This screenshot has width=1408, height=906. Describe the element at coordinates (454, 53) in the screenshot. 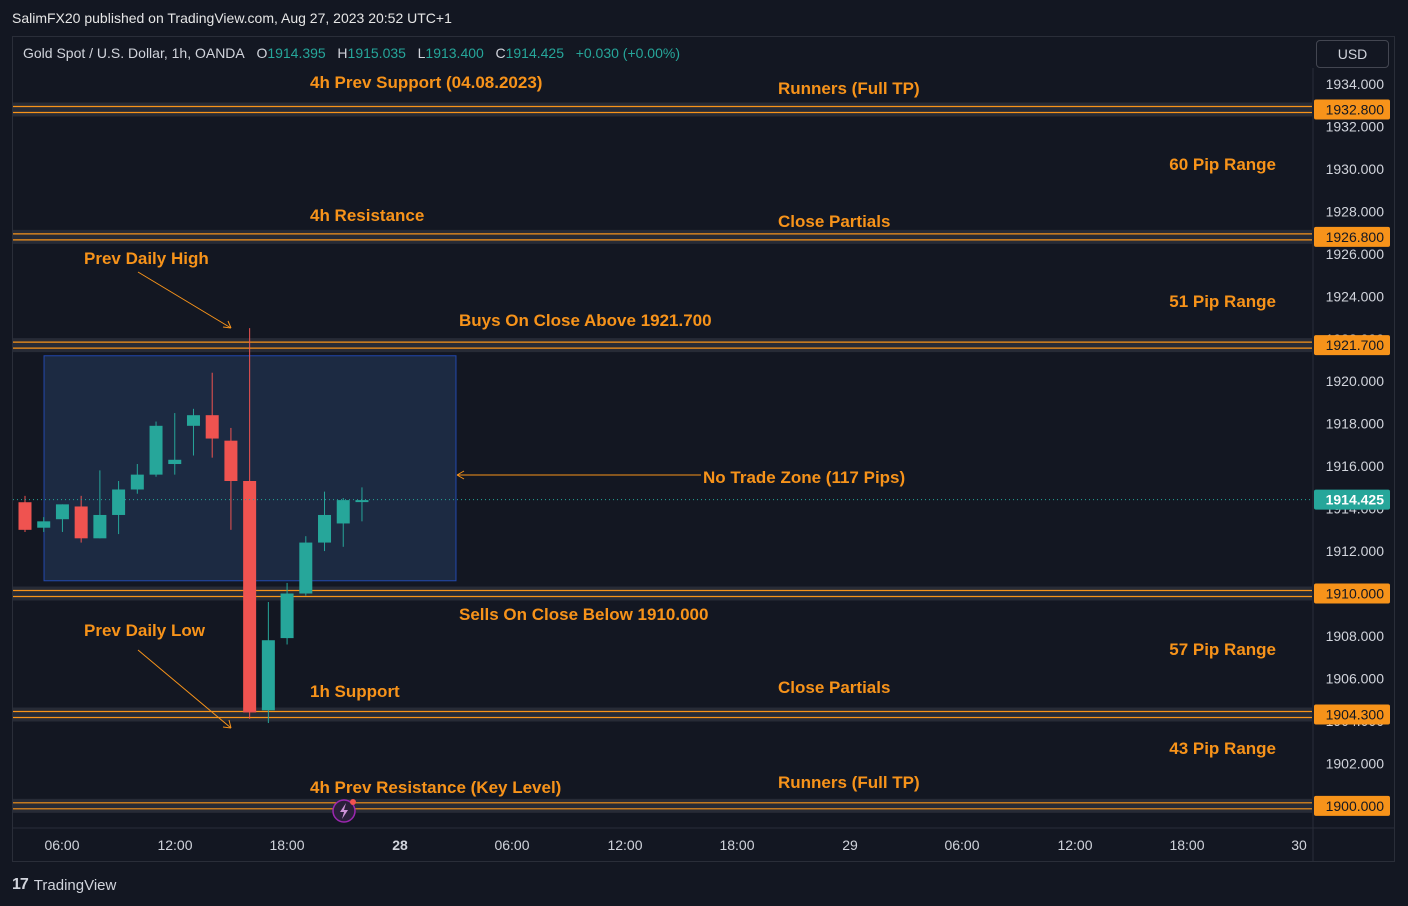

I see `low-value: 1913.400` at that location.